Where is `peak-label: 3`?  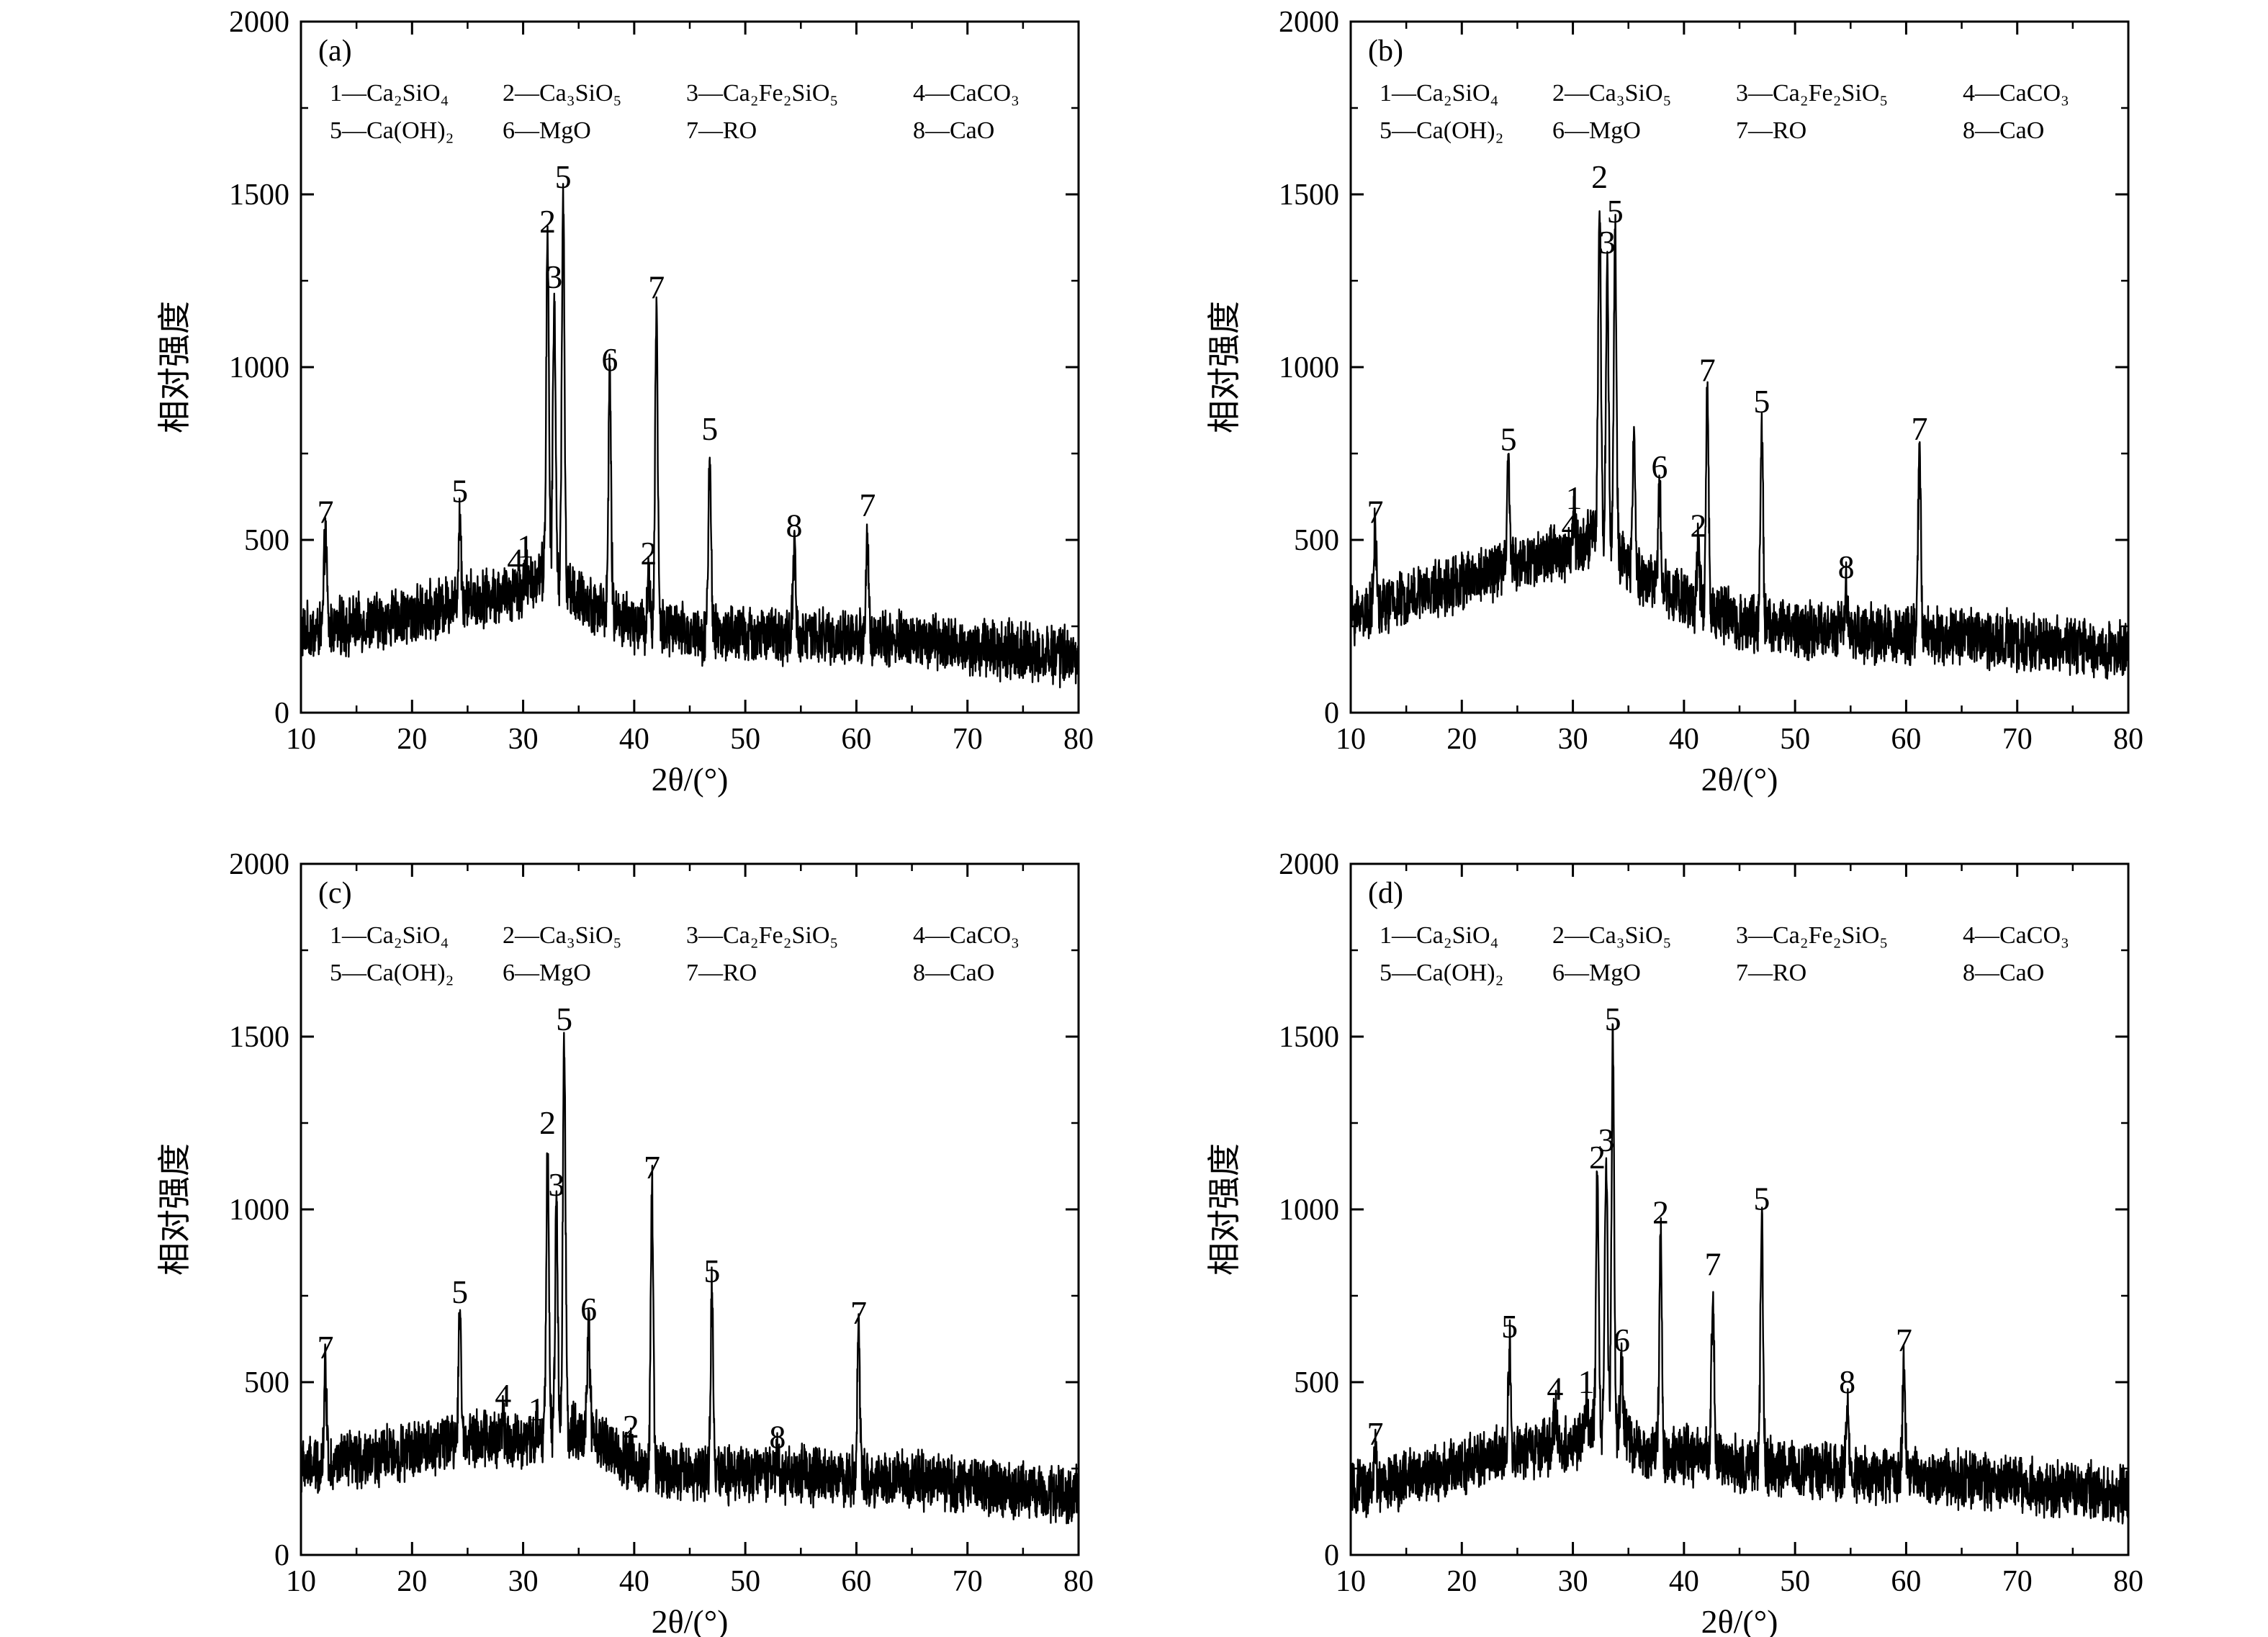 peak-label: 3 is located at coordinates (556, 1184).